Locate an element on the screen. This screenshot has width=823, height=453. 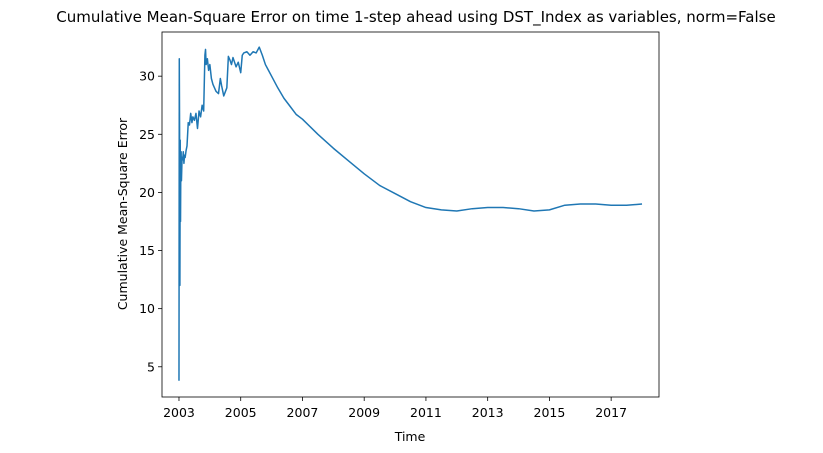
x-tick-label: 2003 is located at coordinates (179, 412).